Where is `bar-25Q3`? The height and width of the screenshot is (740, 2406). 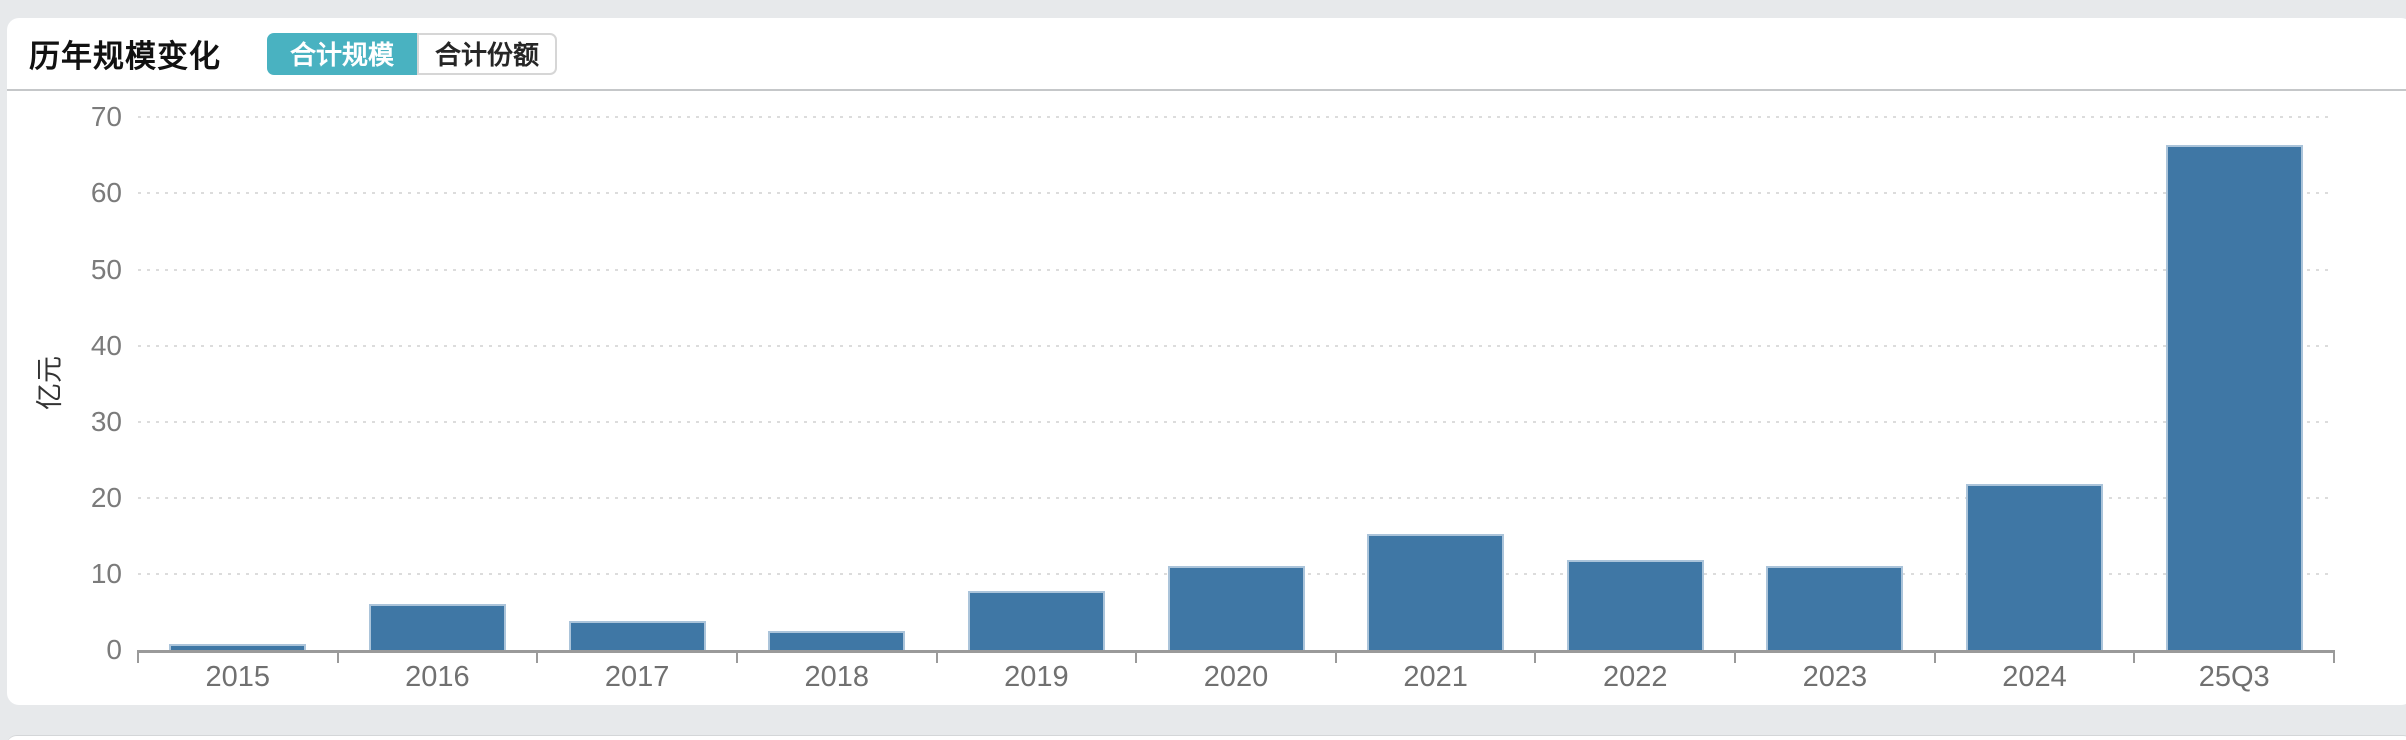
bar-25Q3 is located at coordinates (2234, 397).